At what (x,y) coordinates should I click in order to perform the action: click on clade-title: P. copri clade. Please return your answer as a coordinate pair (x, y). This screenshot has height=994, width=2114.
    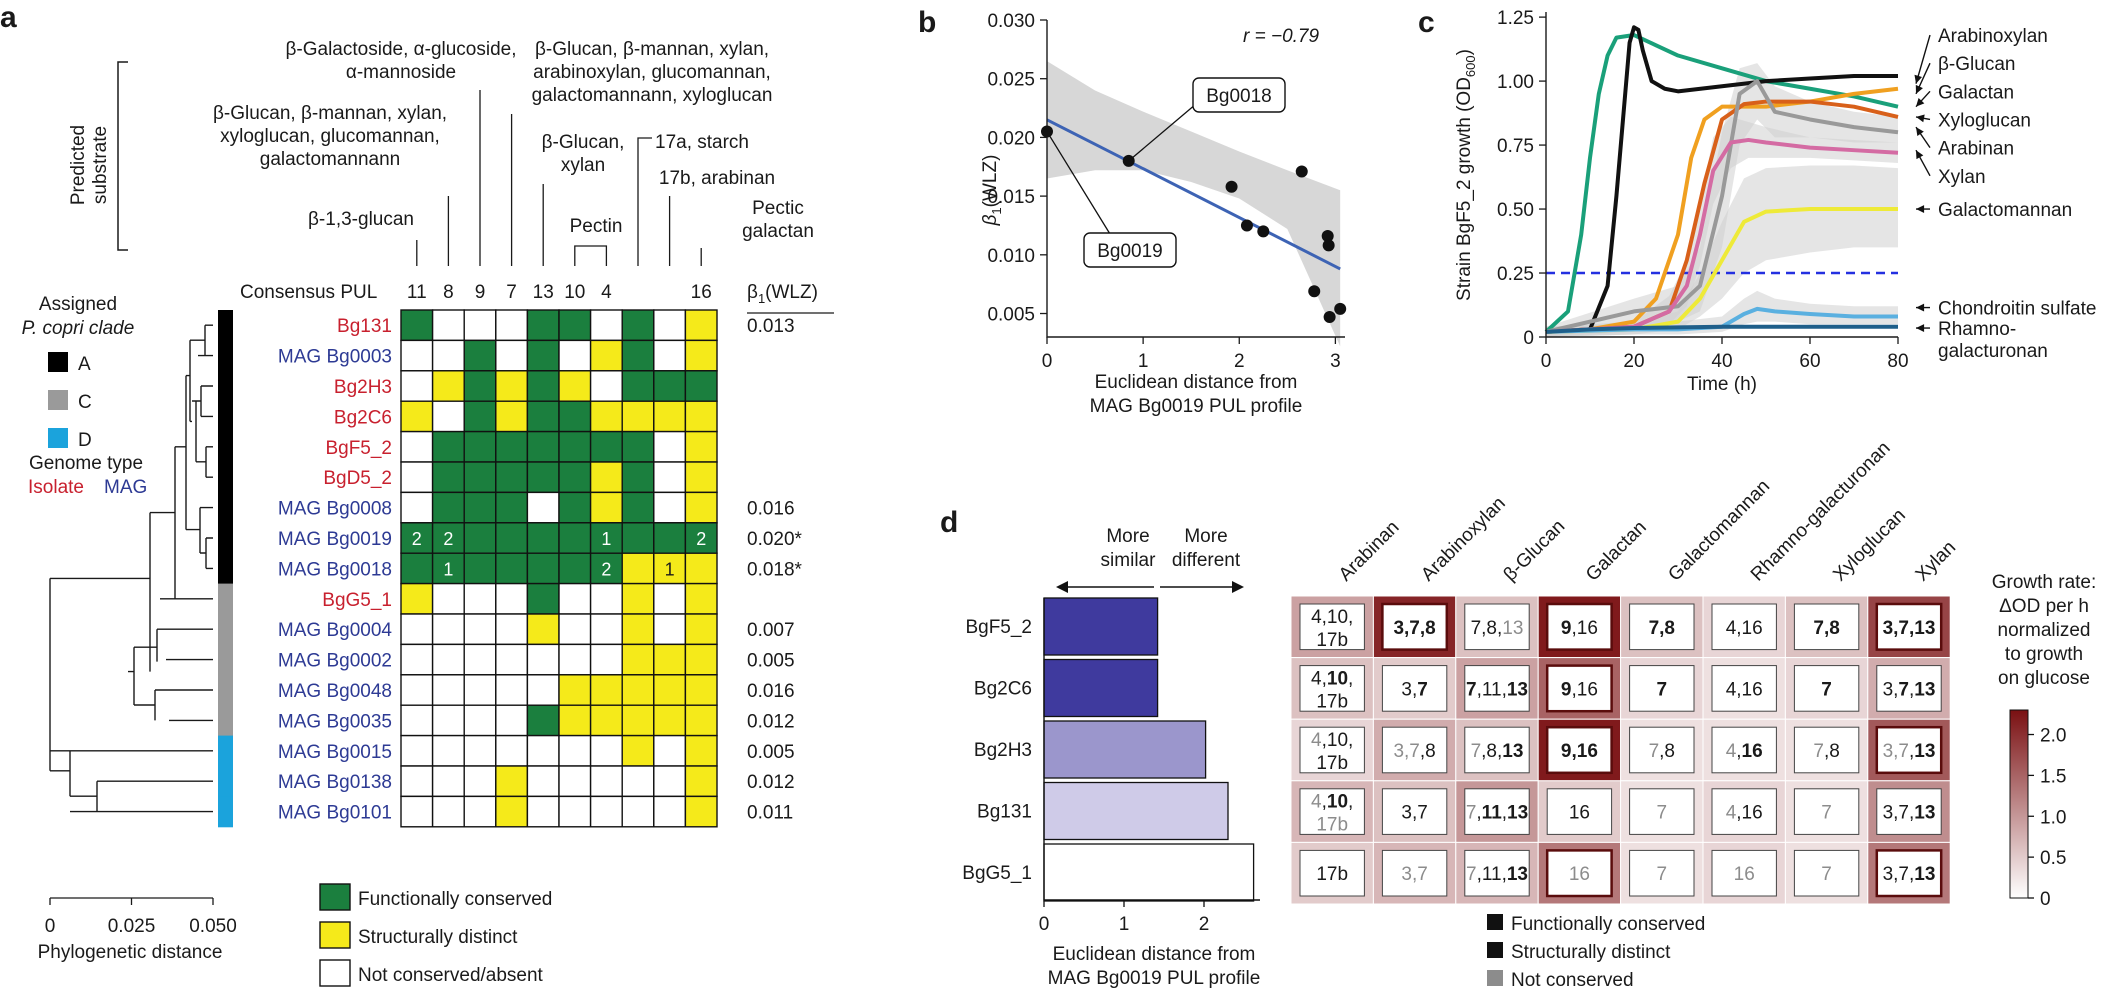
    Looking at the image, I should click on (78, 328).